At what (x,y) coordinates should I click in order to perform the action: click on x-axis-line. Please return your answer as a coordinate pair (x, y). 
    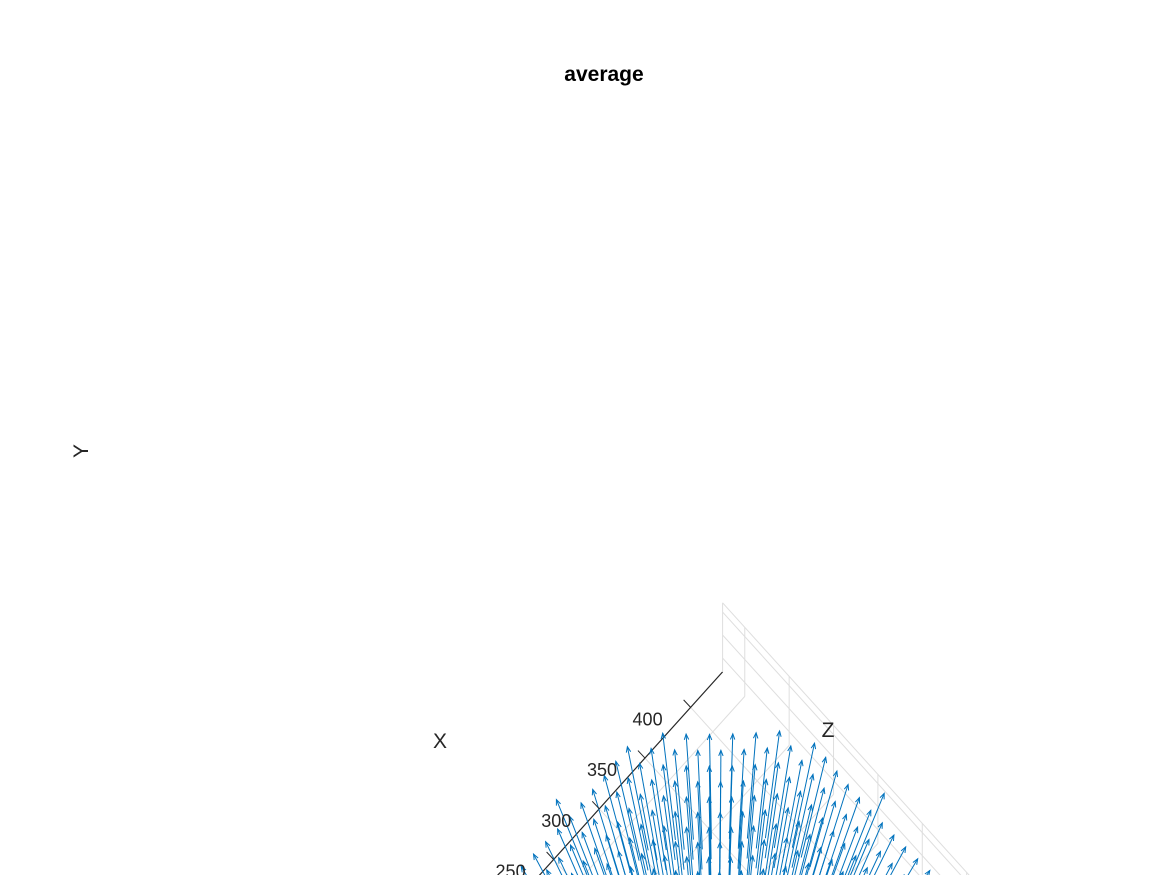
    Looking at the image, I should click on (631, 773).